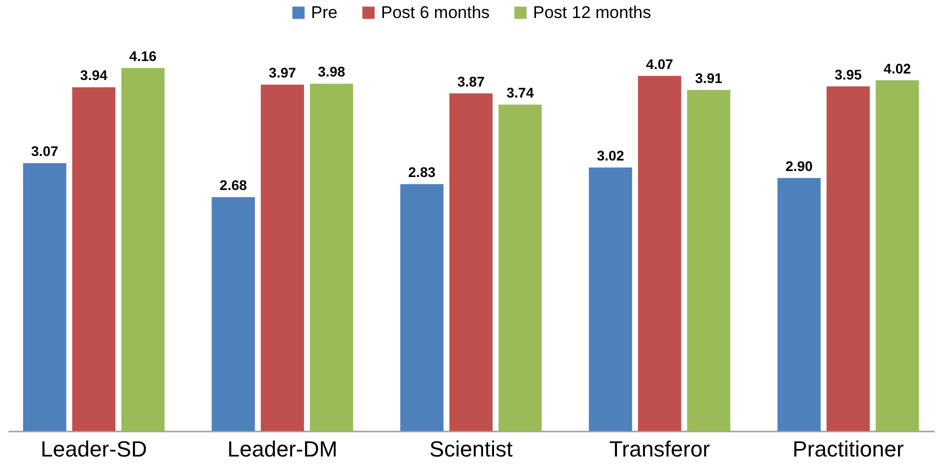 This screenshot has height=464, width=942. I want to click on data-label: 3.74, so click(520, 92).